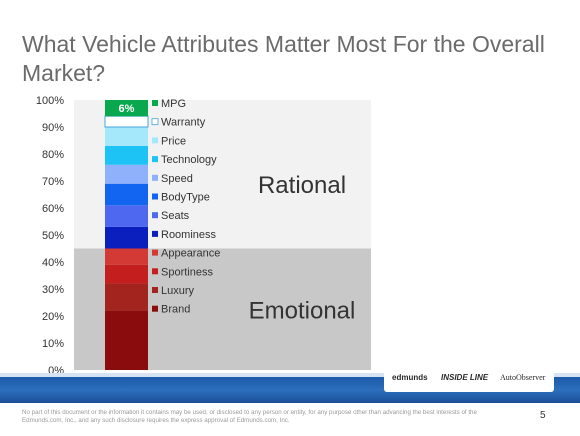 Image resolution: width=580 pixels, height=436 pixels. What do you see at coordinates (126, 216) in the screenshot?
I see `bar-segment-seats` at bounding box center [126, 216].